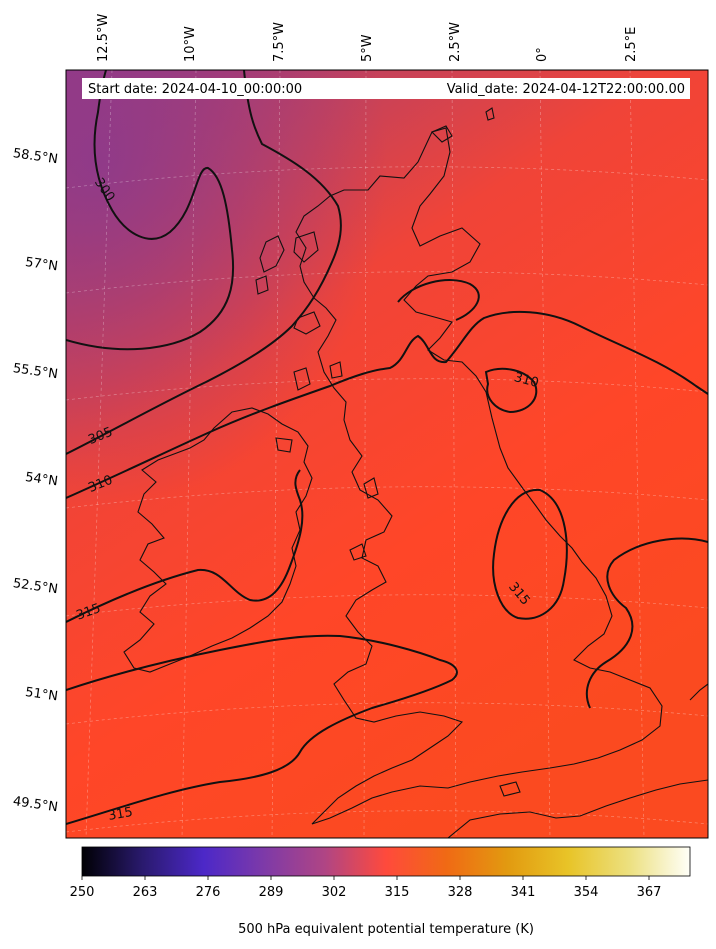 This screenshot has height=949, width=716. I want to click on contour-315-england, so click(530, 554).